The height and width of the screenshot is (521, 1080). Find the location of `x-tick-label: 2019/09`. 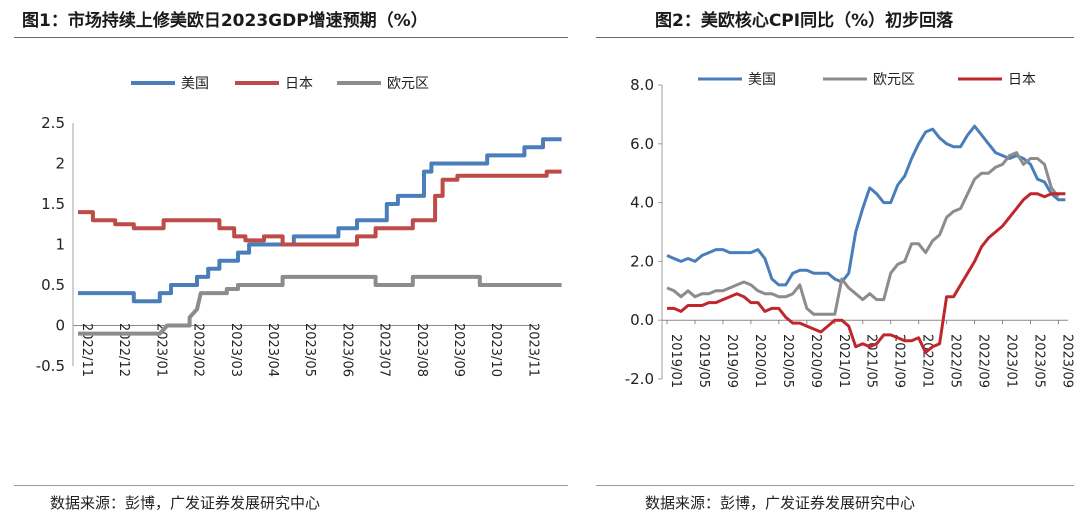

x-tick-label: 2019/09 is located at coordinates (731, 361).